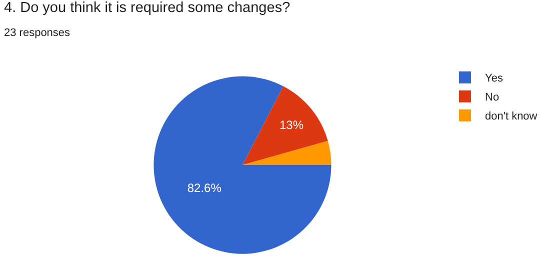 This screenshot has width=543, height=262. Describe the element at coordinates (492, 98) in the screenshot. I see `legend-label: No` at that location.